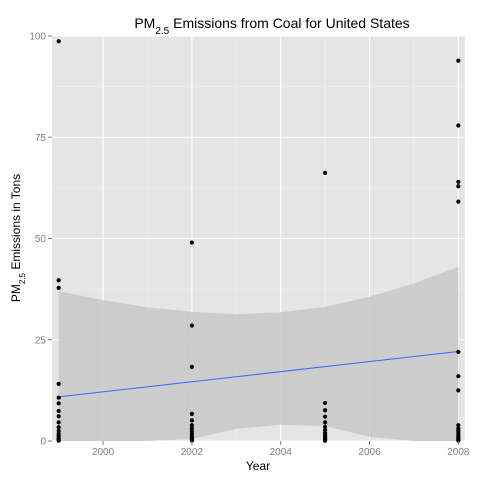 This screenshot has height=480, width=480. I want to click on y-tick-label: 0, so click(43, 442).